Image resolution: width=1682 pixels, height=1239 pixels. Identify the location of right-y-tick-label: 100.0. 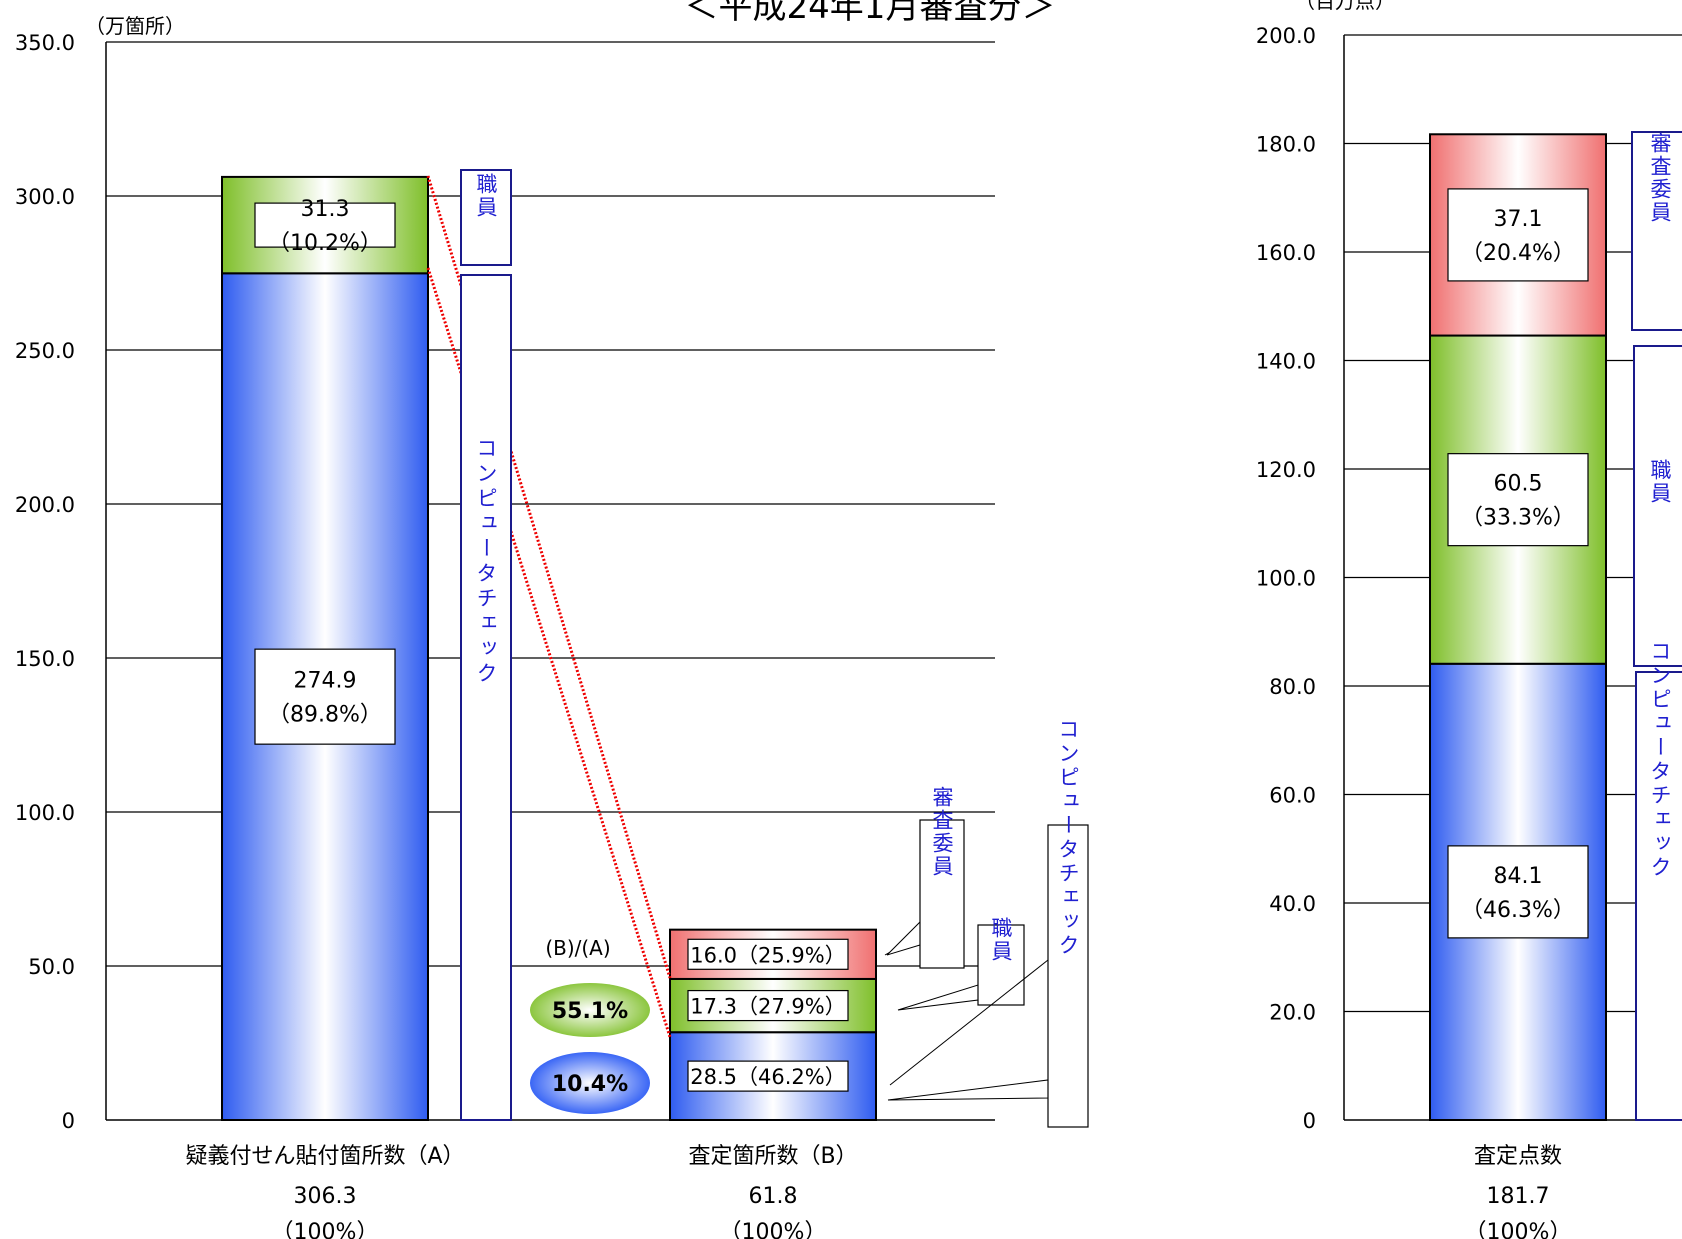
(1286, 579).